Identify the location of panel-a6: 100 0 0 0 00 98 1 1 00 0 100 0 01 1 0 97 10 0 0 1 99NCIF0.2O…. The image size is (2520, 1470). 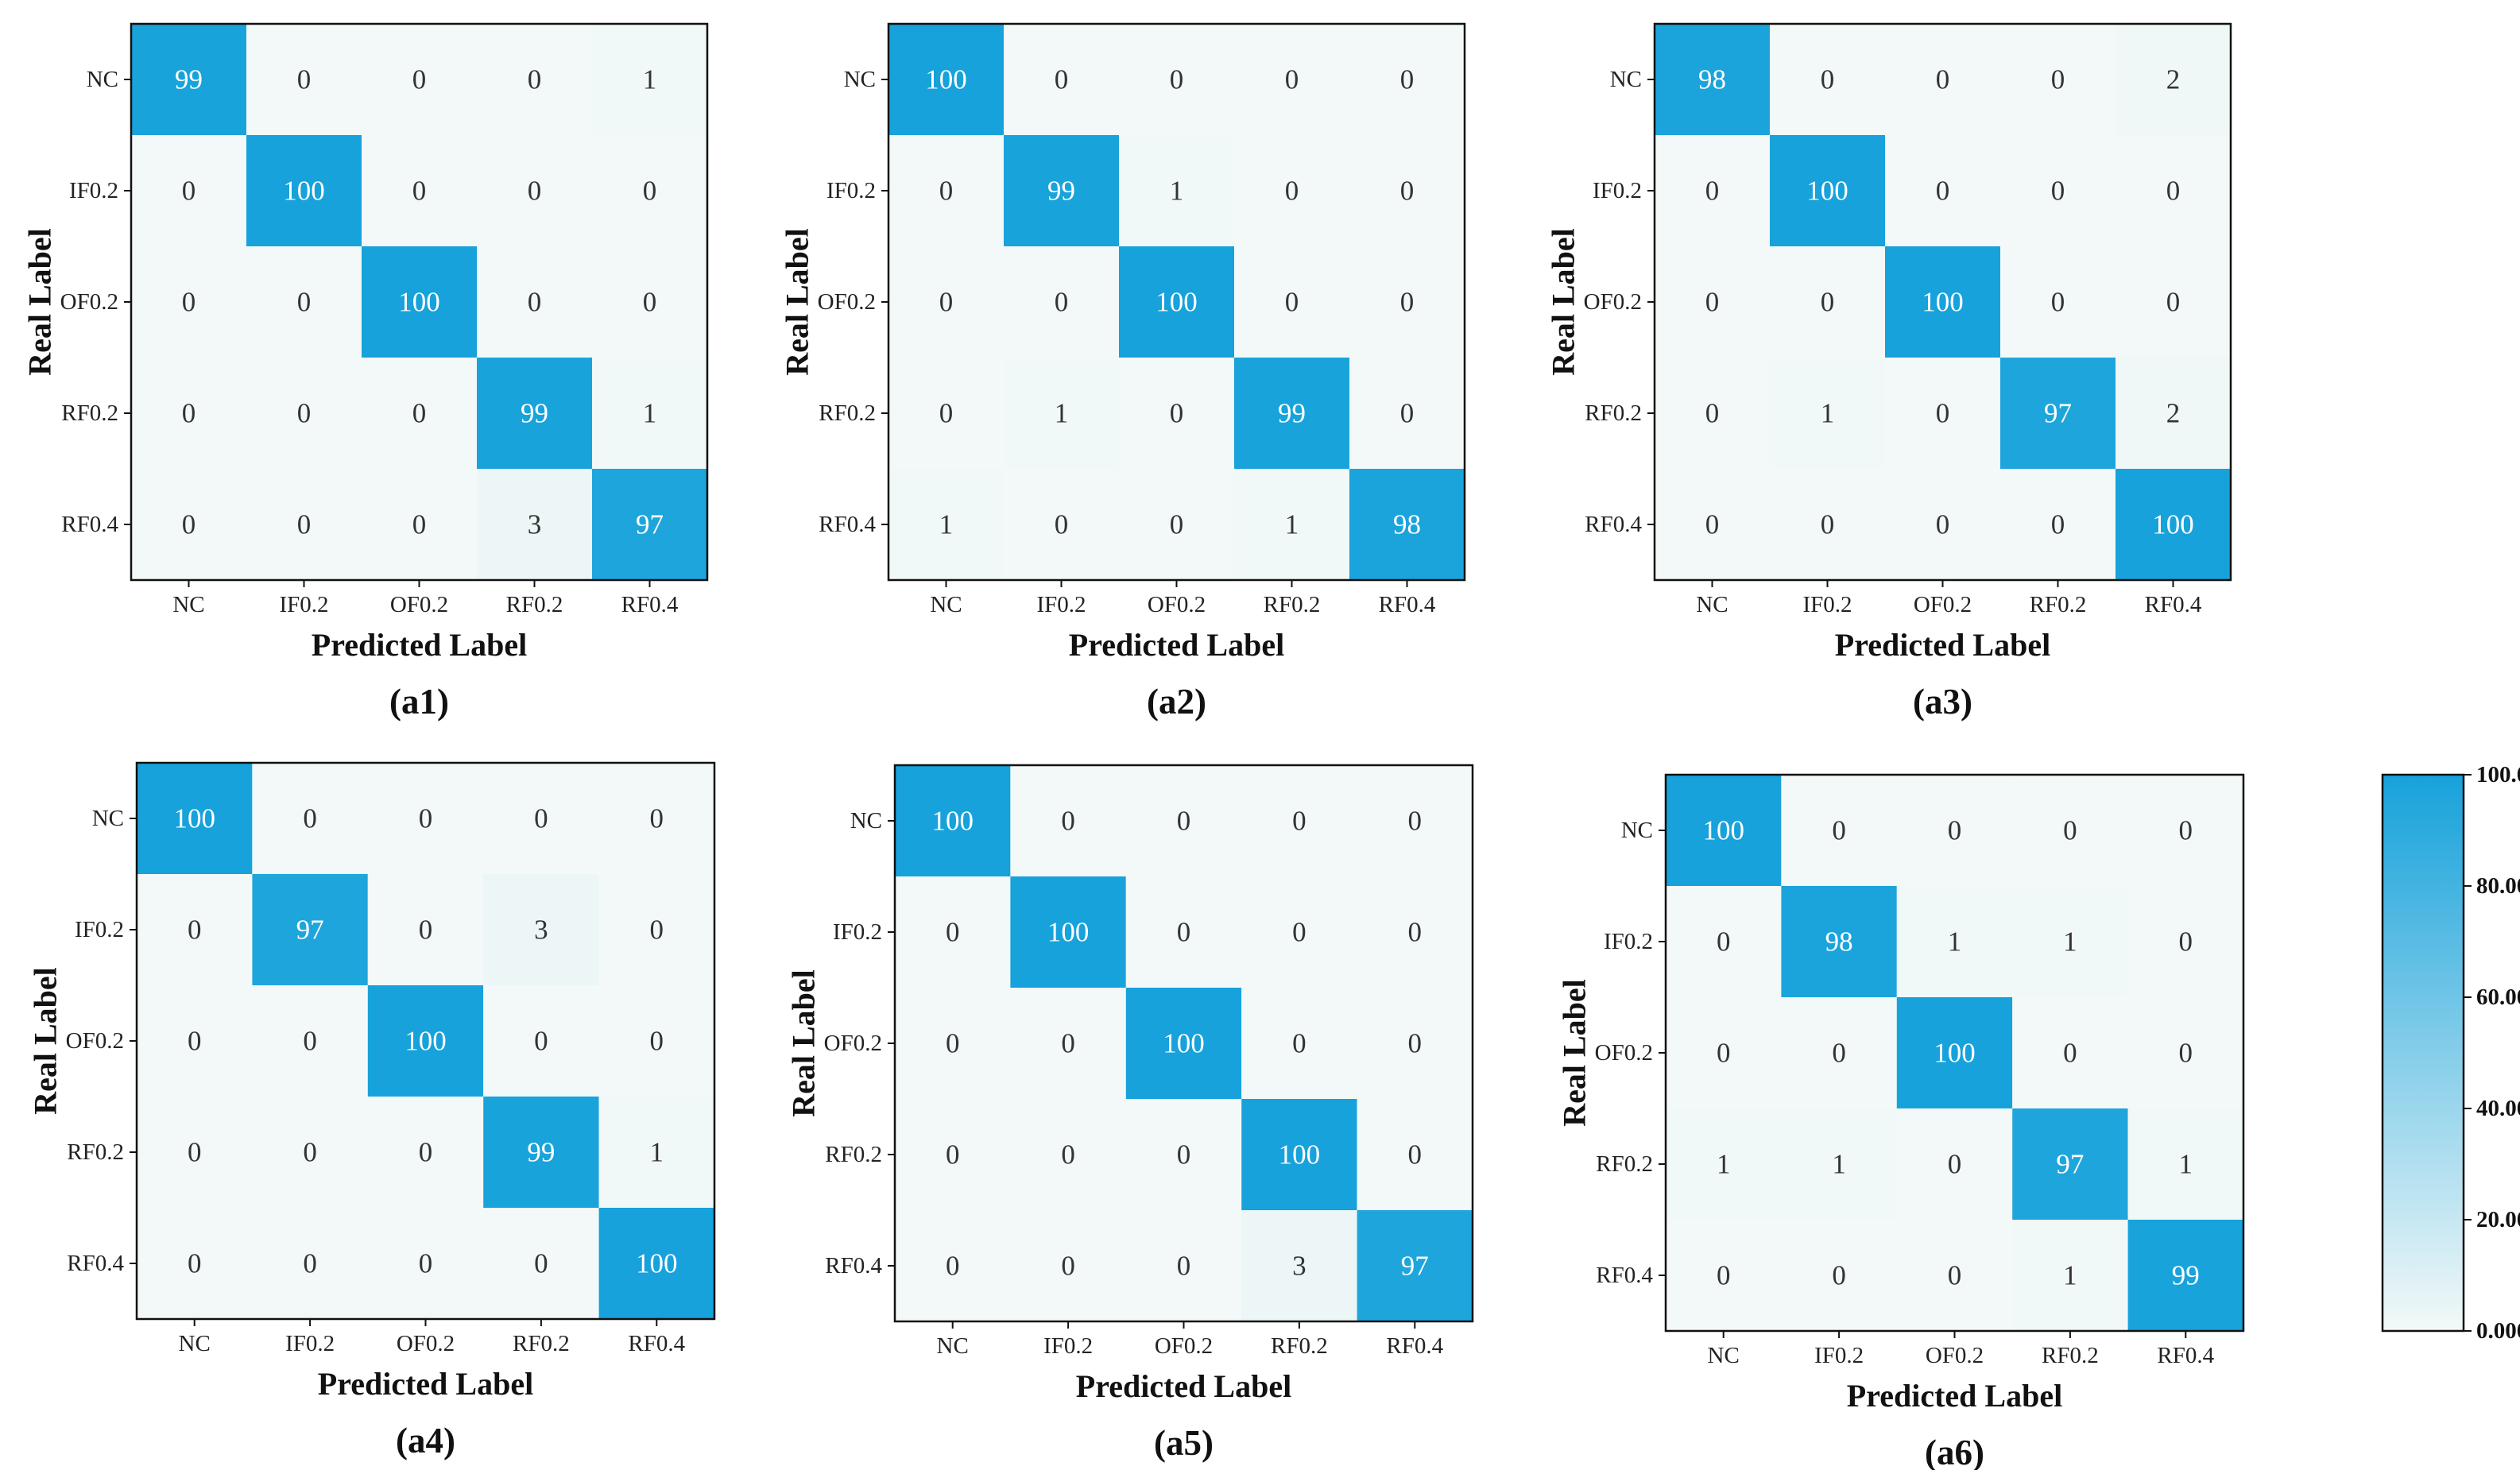
(1901, 1121).